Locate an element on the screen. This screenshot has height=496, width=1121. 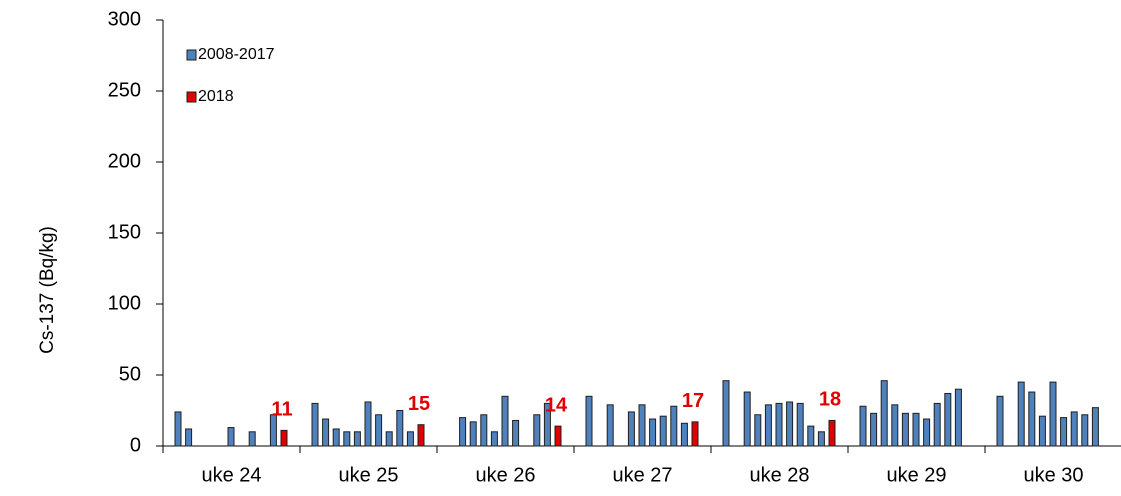
legend-label: 2018 is located at coordinates (216, 96).